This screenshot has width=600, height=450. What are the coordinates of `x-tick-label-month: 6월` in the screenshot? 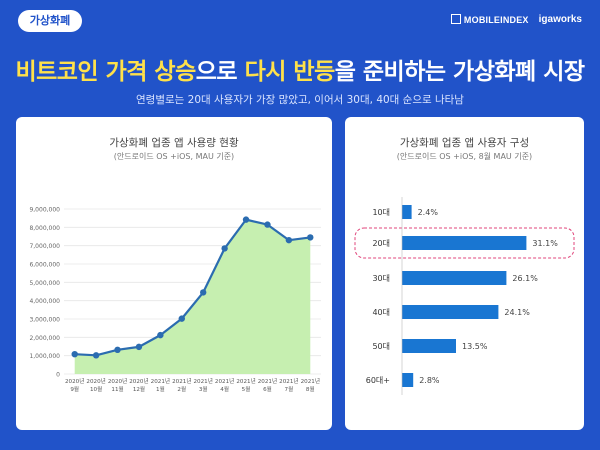 It's located at (267, 389).